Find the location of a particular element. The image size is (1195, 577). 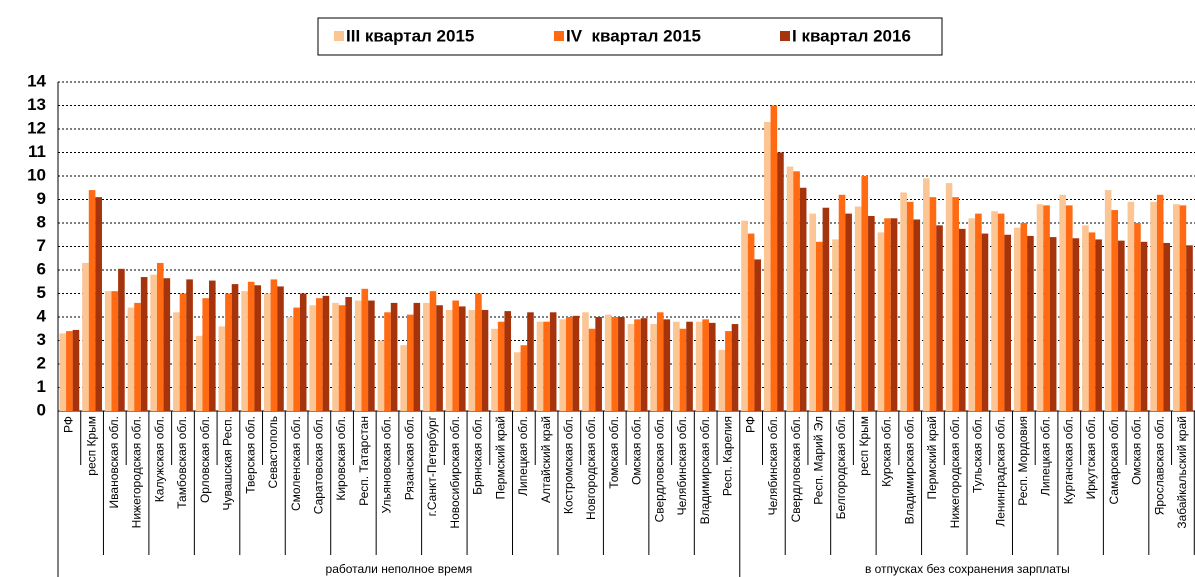

x-tick-label: Тульская обл. is located at coordinates (978, 454).